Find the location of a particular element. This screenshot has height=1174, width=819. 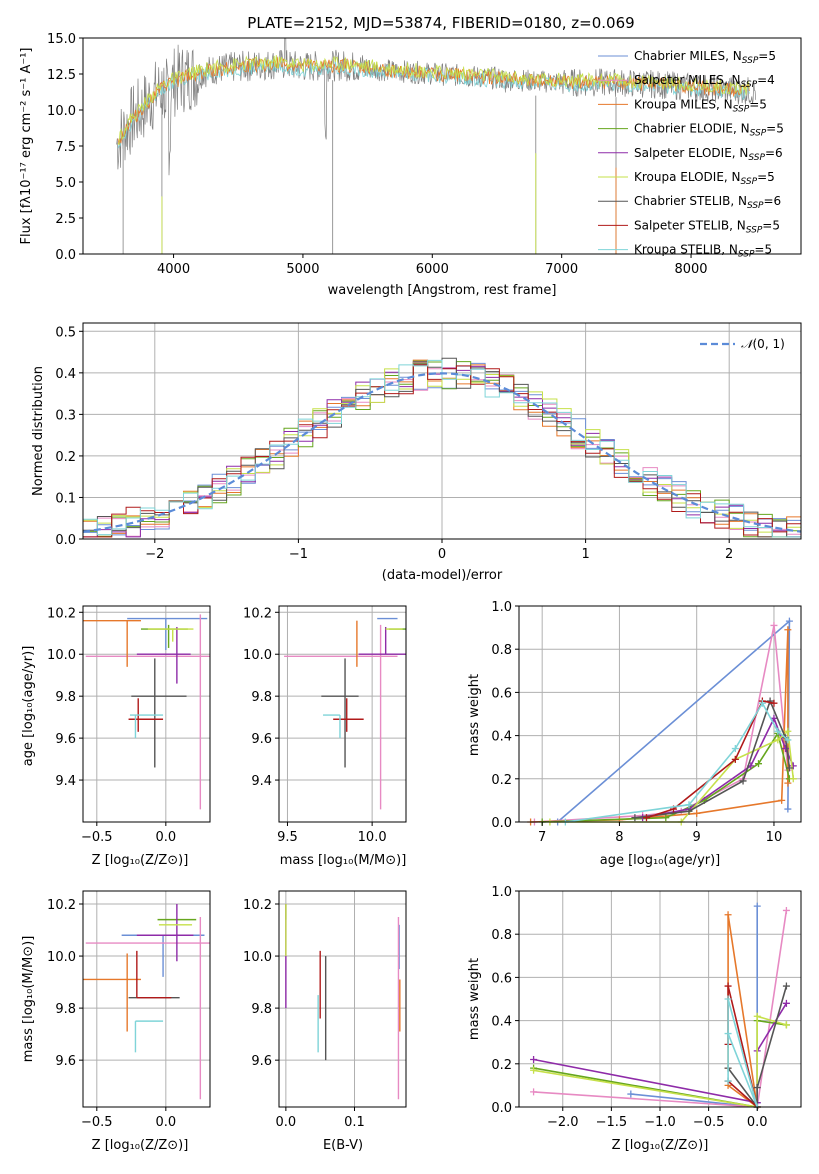

age_vs_mass-xtick-label: 9.5 is located at coordinates (287, 837).